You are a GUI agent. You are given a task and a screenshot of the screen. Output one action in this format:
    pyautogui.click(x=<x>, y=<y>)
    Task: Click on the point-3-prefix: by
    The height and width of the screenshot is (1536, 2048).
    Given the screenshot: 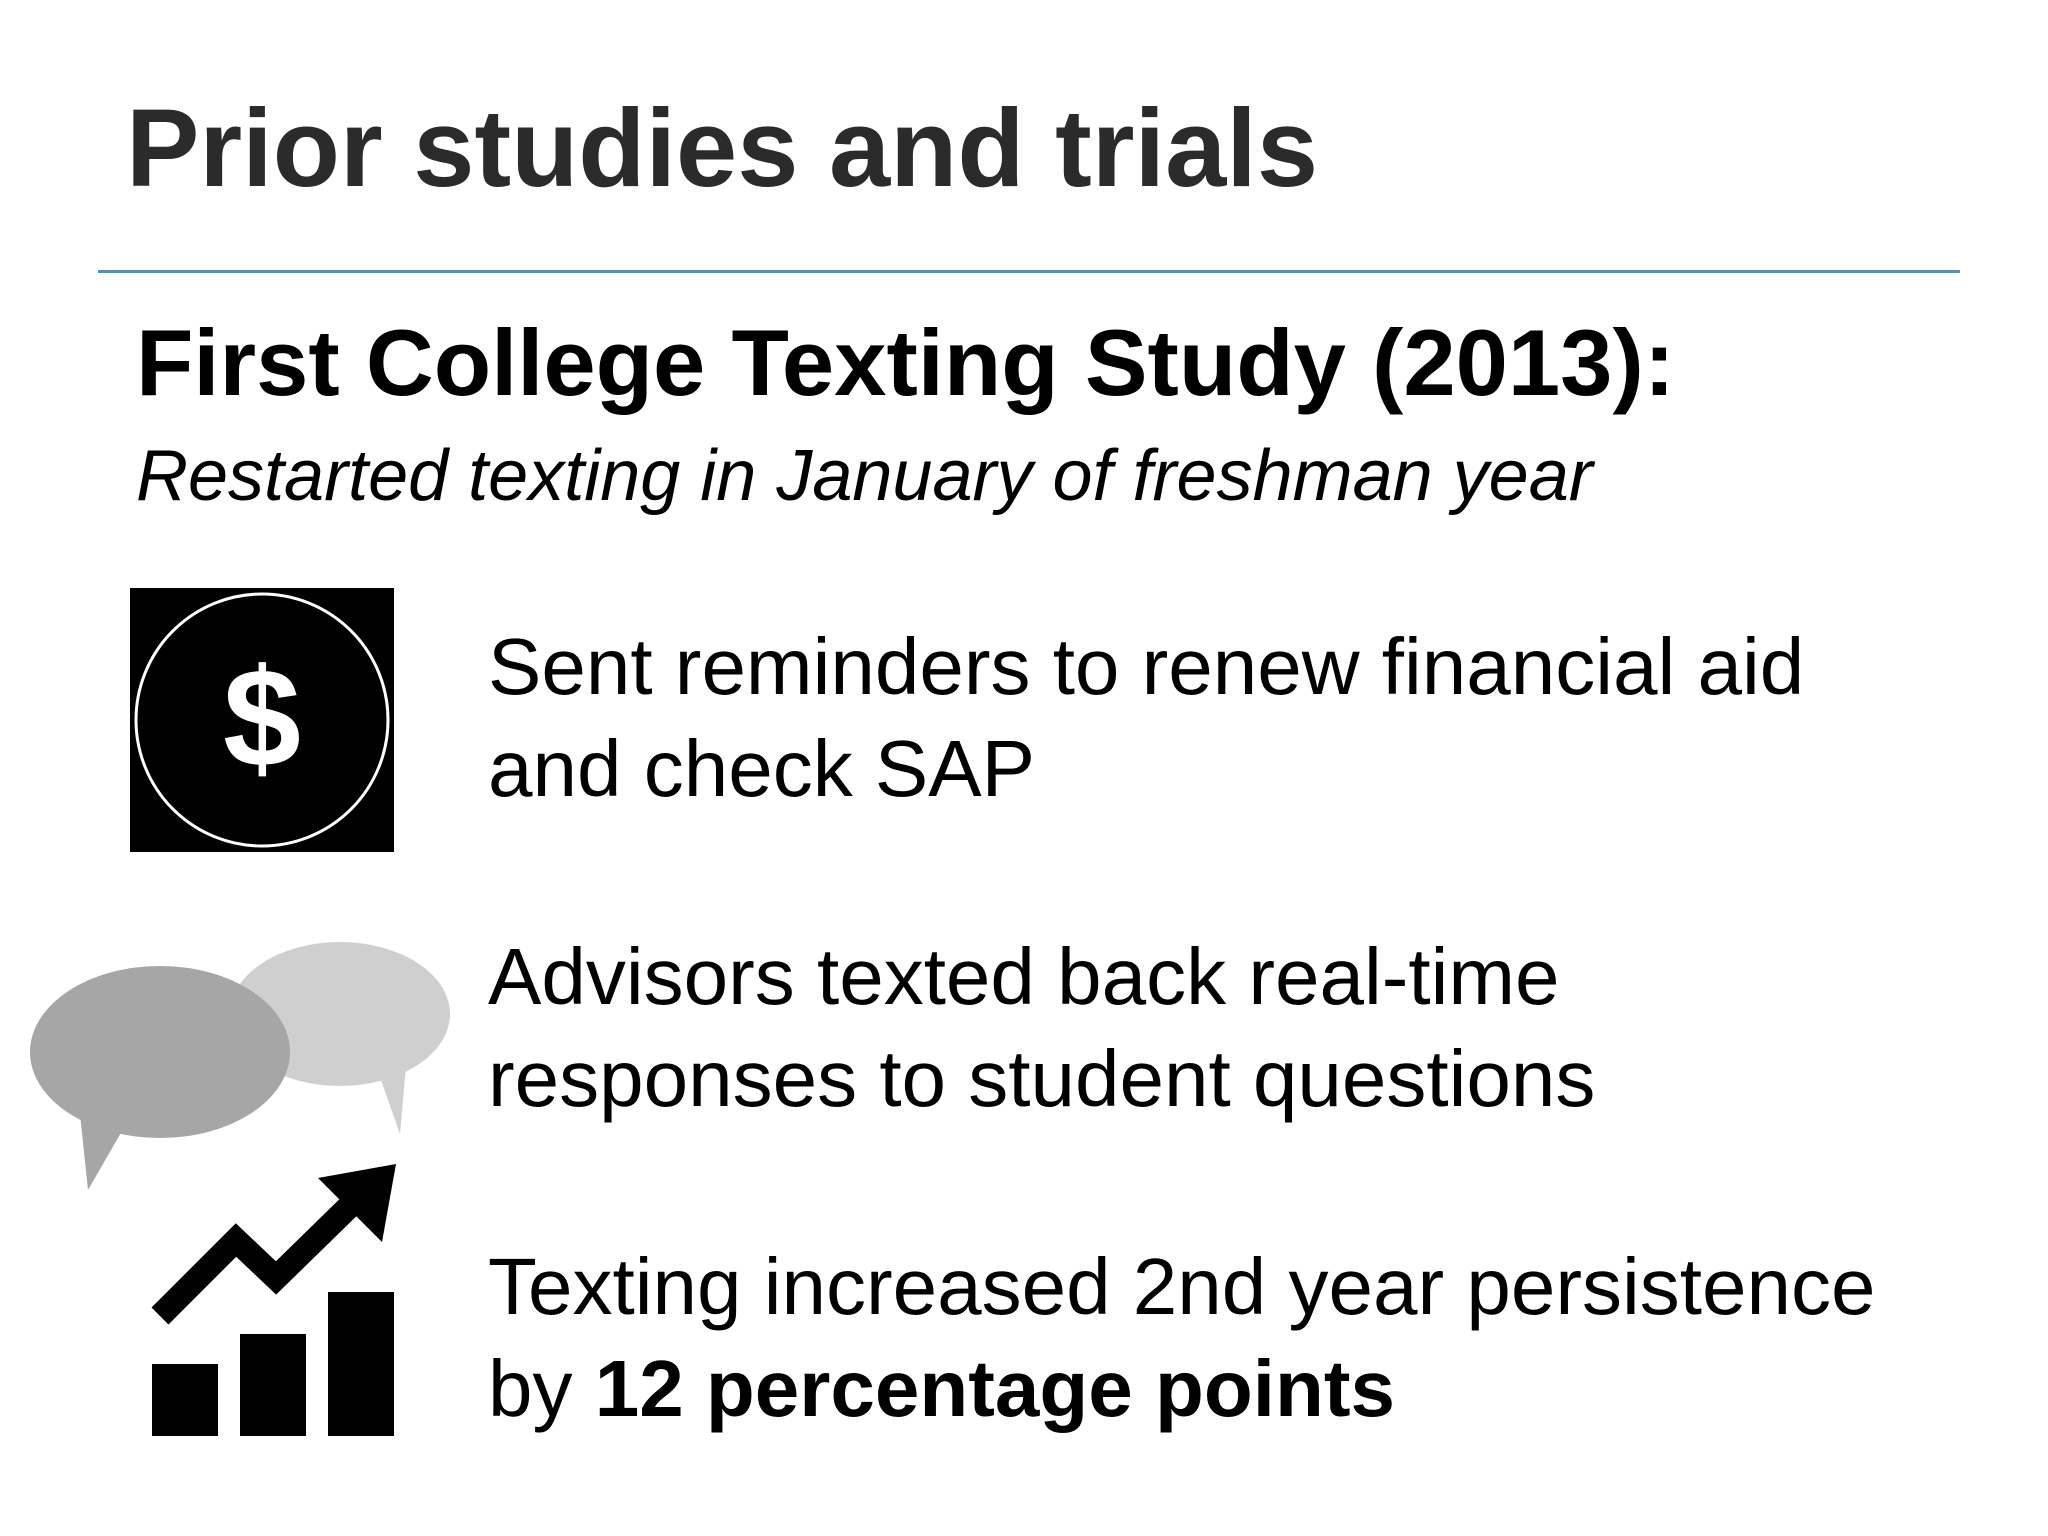 What is the action you would take?
    pyautogui.click(x=541, y=1388)
    